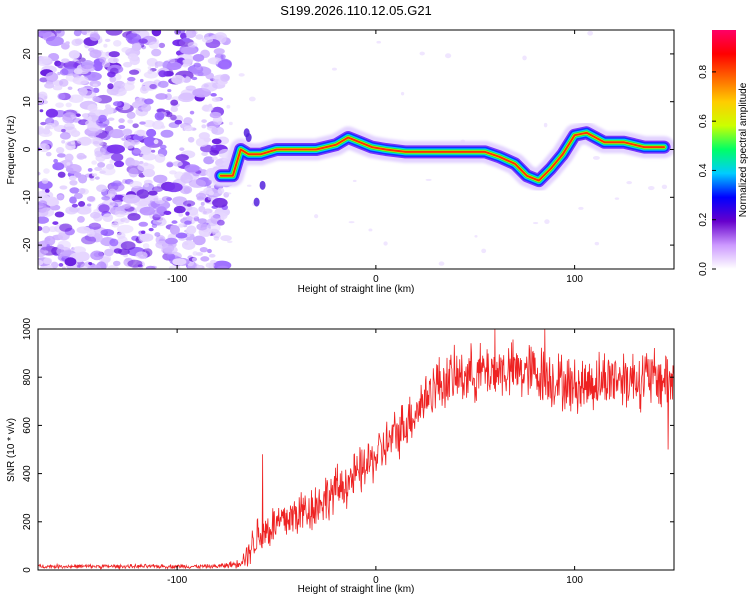 This screenshot has height=600, width=750. I want to click on colorbar-strip, so click(724, 149).